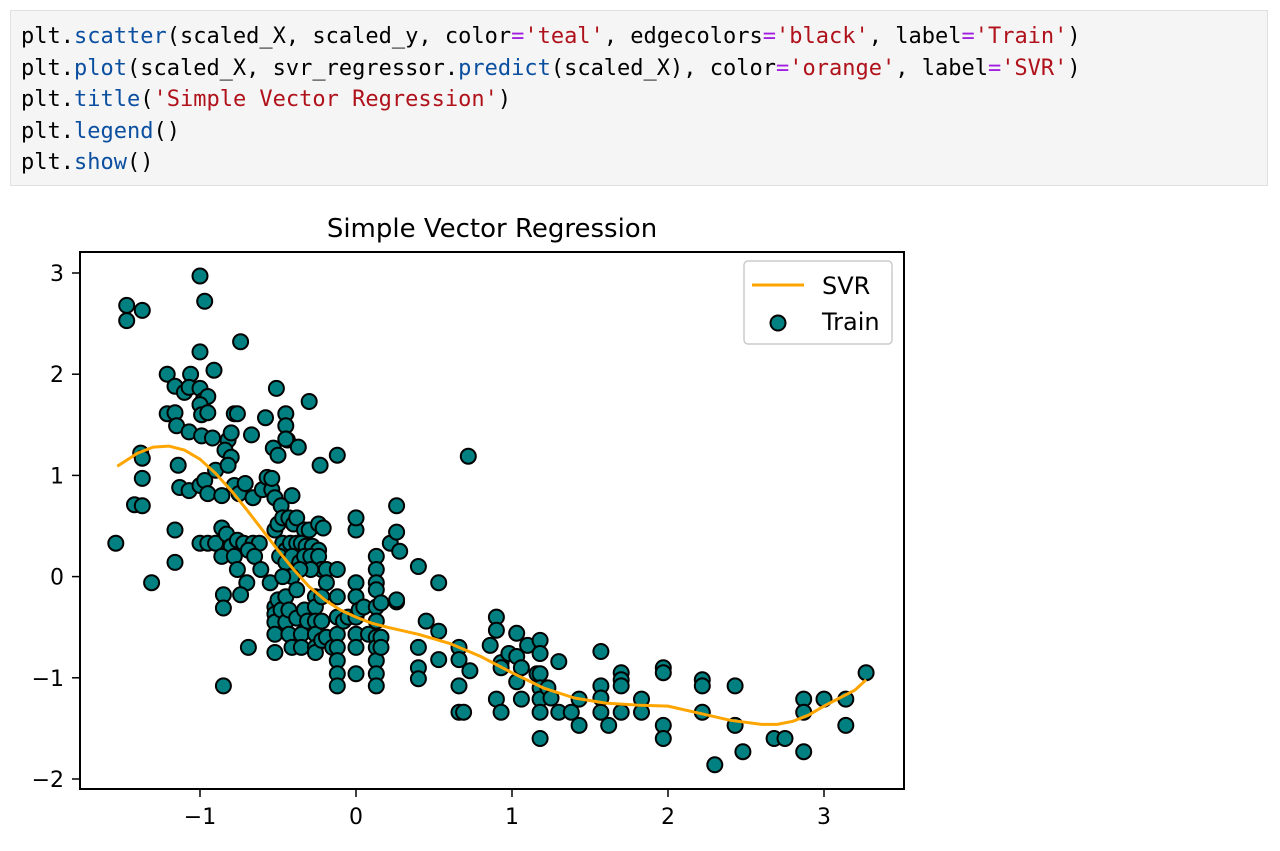  What do you see at coordinates (818, 302) in the screenshot?
I see `legend: SVR Train` at bounding box center [818, 302].